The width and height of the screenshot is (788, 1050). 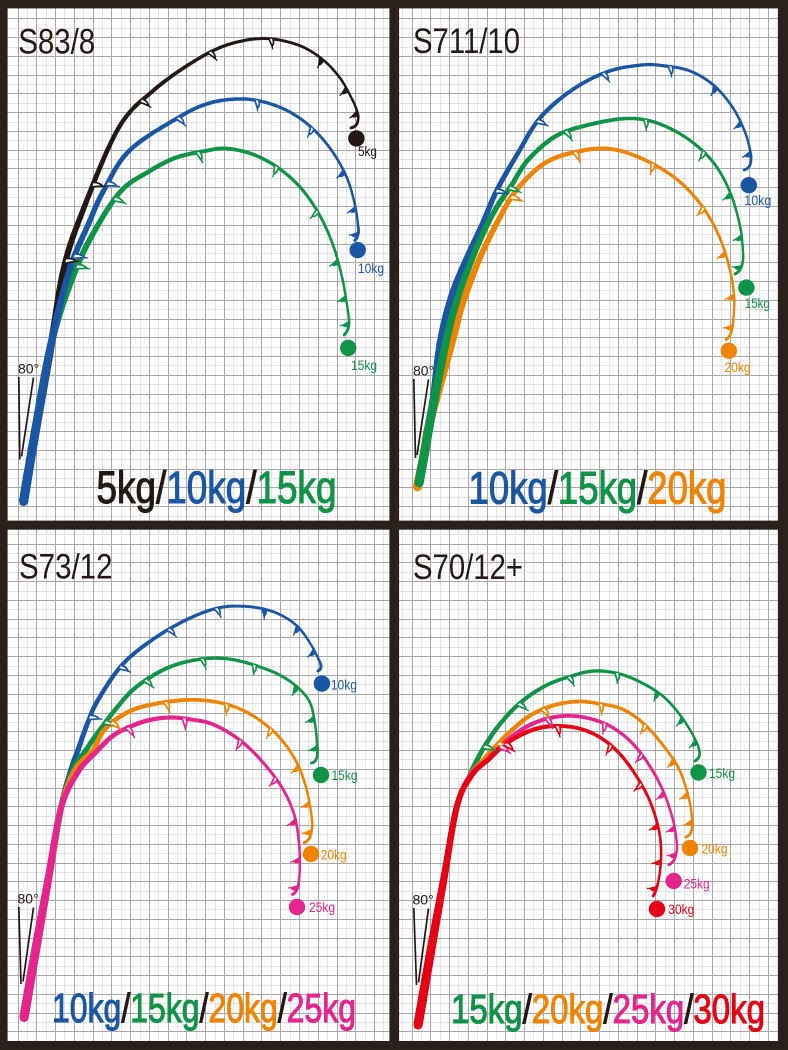 What do you see at coordinates (66, 567) in the screenshot?
I see `svg-text: S73/12` at bounding box center [66, 567].